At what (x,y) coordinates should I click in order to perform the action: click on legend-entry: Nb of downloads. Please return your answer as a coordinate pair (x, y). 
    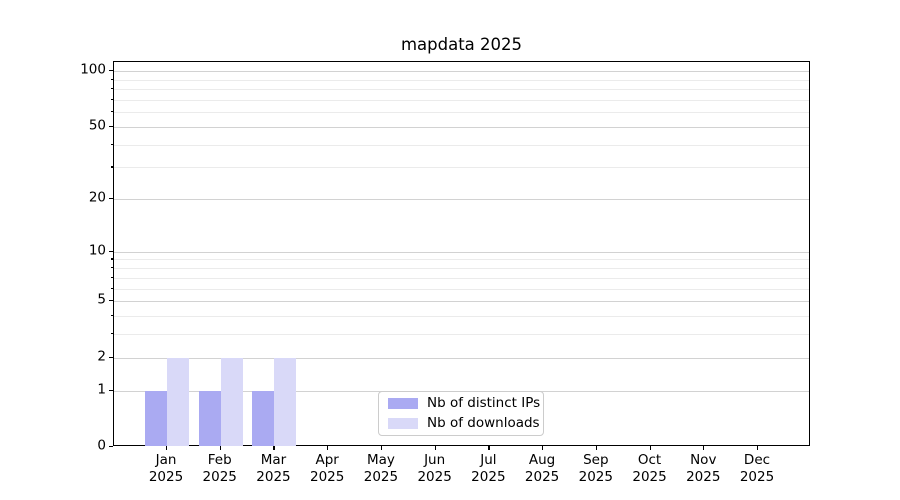
    Looking at the image, I should click on (461, 423).